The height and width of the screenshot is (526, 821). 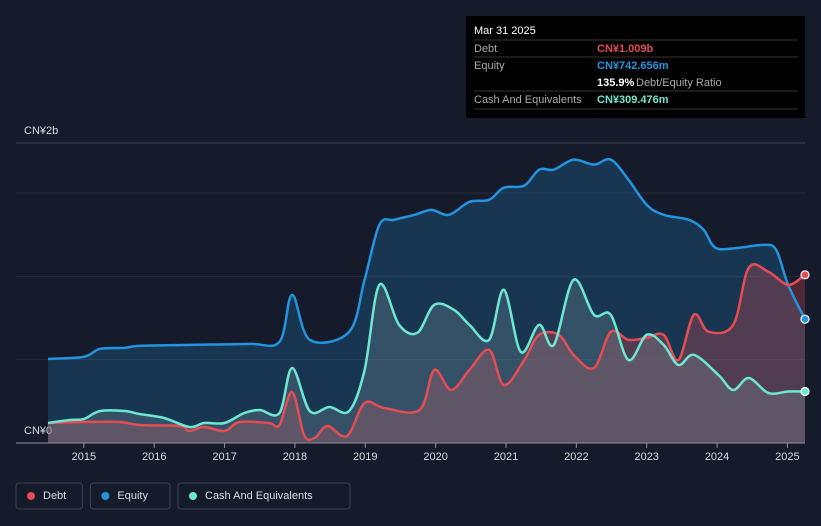 I want to click on tooltip-value: CN¥1.009b, so click(x=625, y=49).